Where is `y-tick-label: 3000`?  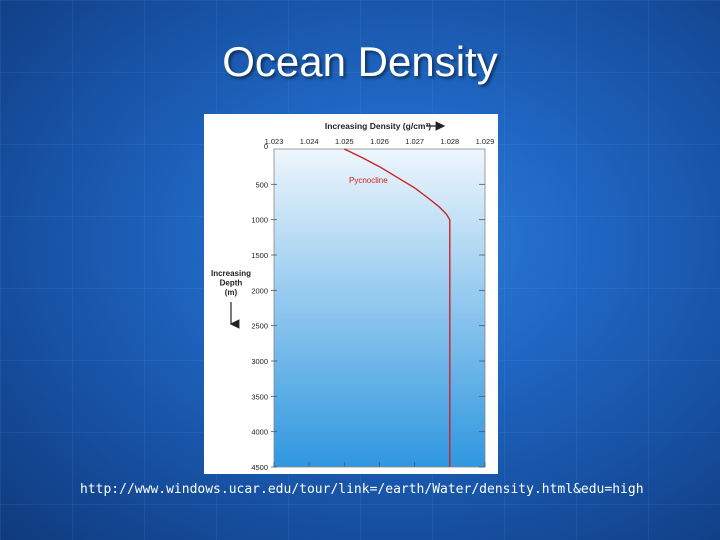 y-tick-label: 3000 is located at coordinates (259, 361).